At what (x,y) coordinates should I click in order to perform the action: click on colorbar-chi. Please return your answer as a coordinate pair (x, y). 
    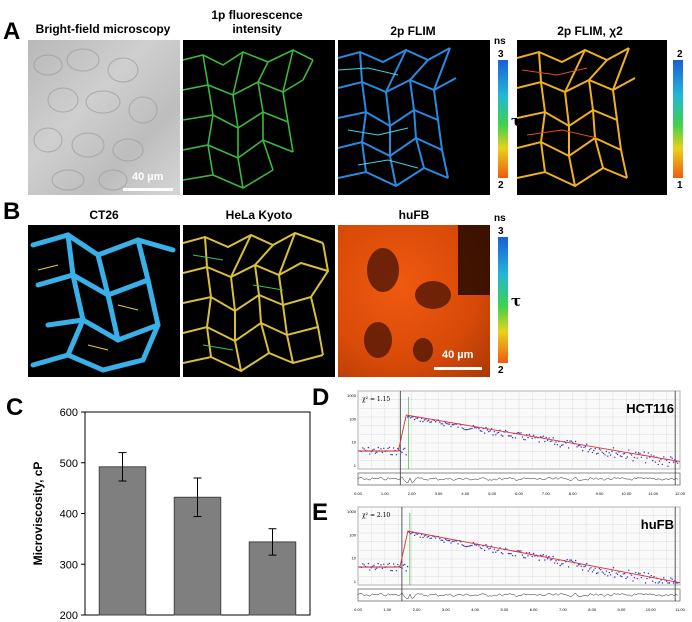
    Looking at the image, I should click on (678, 119).